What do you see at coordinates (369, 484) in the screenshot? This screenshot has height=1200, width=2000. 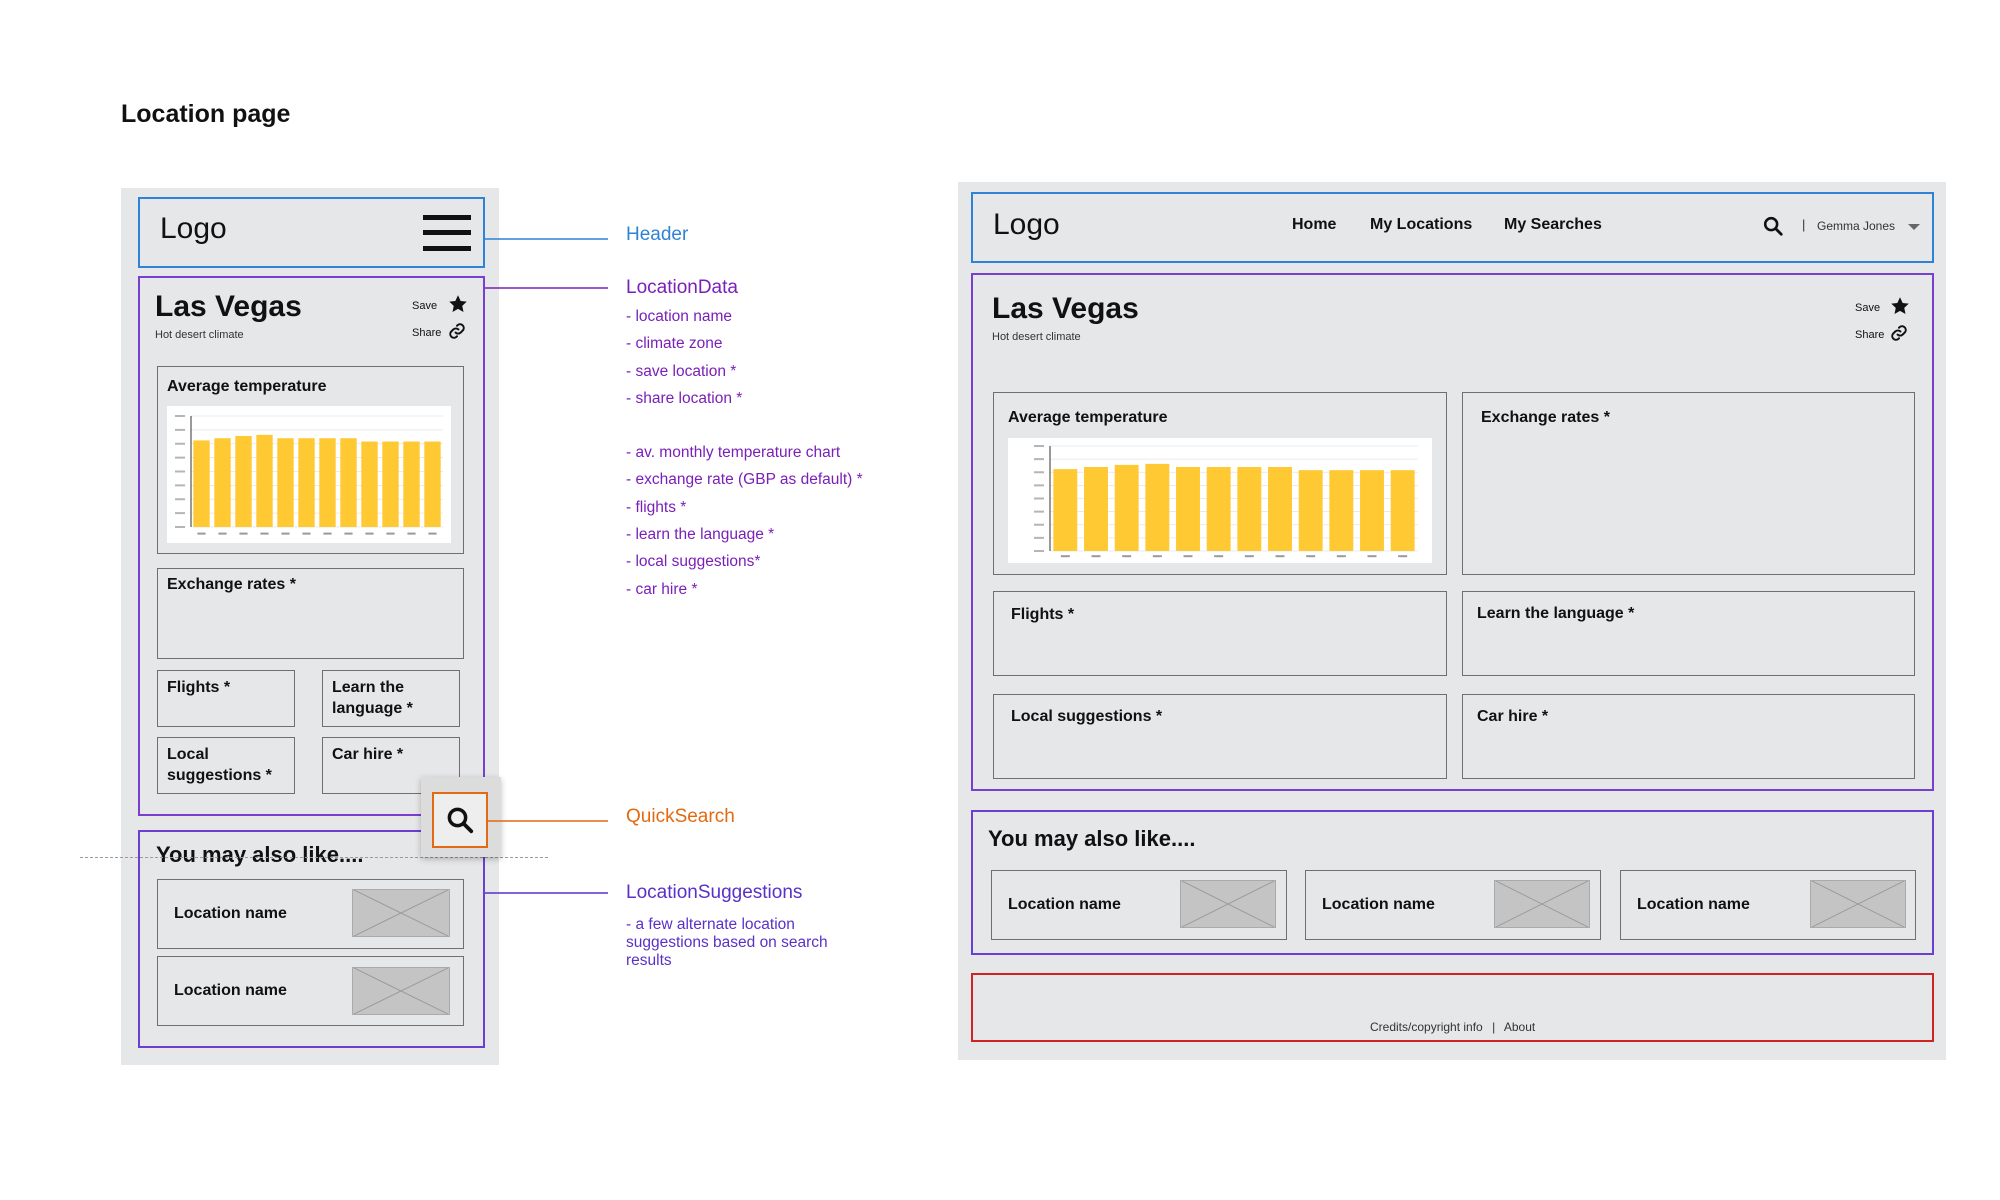 I see `chart-bar-sep` at bounding box center [369, 484].